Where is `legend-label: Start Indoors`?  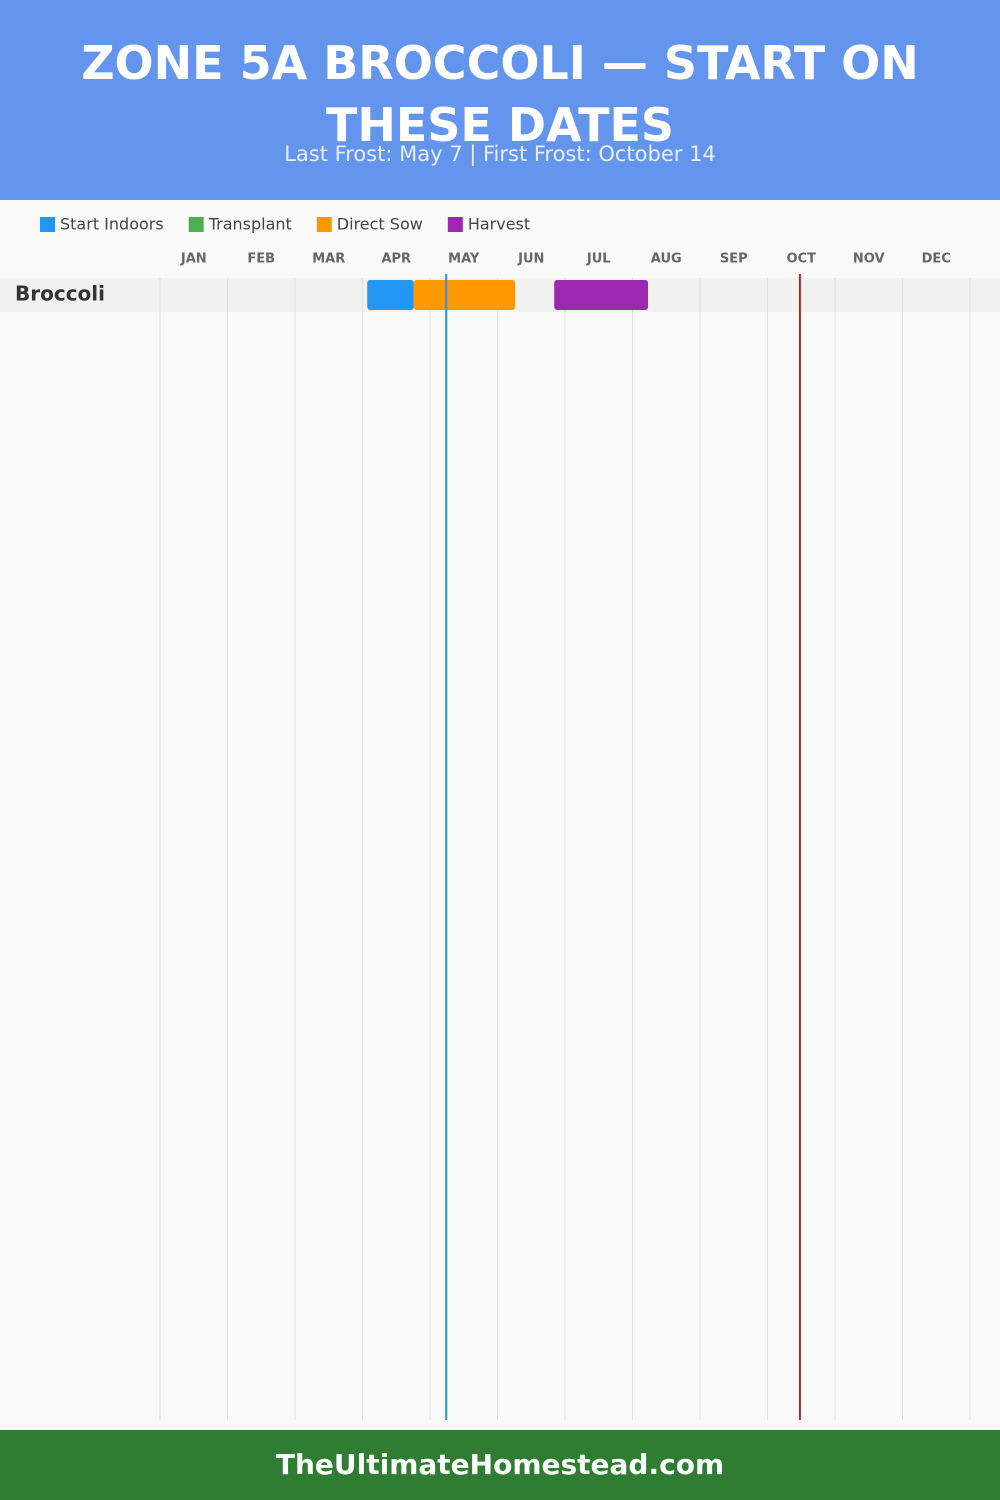
legend-label: Start Indoors is located at coordinates (112, 224).